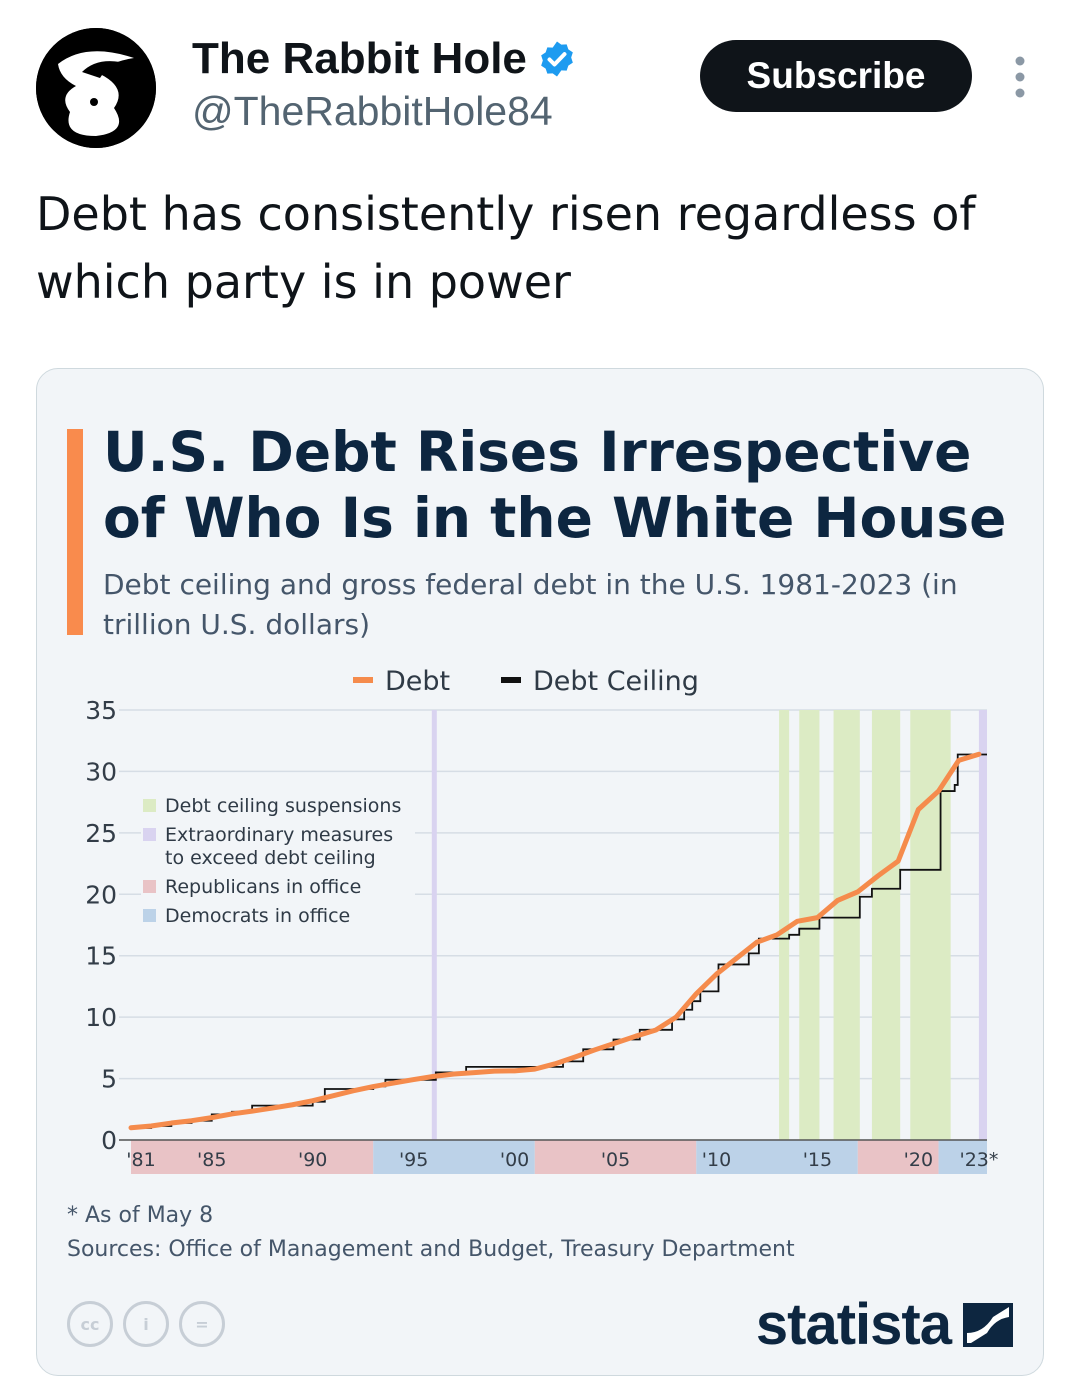 This screenshot has width=1080, height=1397. Describe the element at coordinates (1020, 77) in the screenshot. I see `more-options-icon` at that location.